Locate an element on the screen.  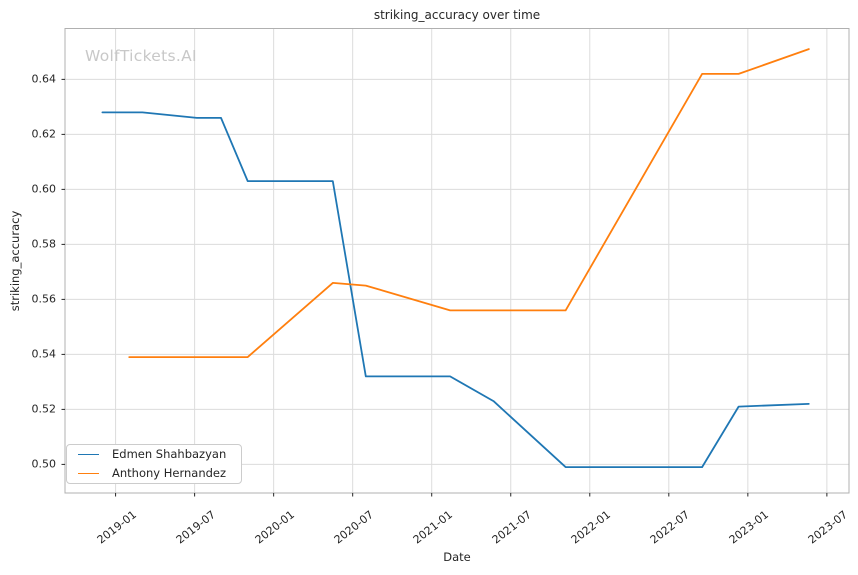
legend-item-edmen-shahbazyan: Edmen Shahbazyan is located at coordinates (159, 454).